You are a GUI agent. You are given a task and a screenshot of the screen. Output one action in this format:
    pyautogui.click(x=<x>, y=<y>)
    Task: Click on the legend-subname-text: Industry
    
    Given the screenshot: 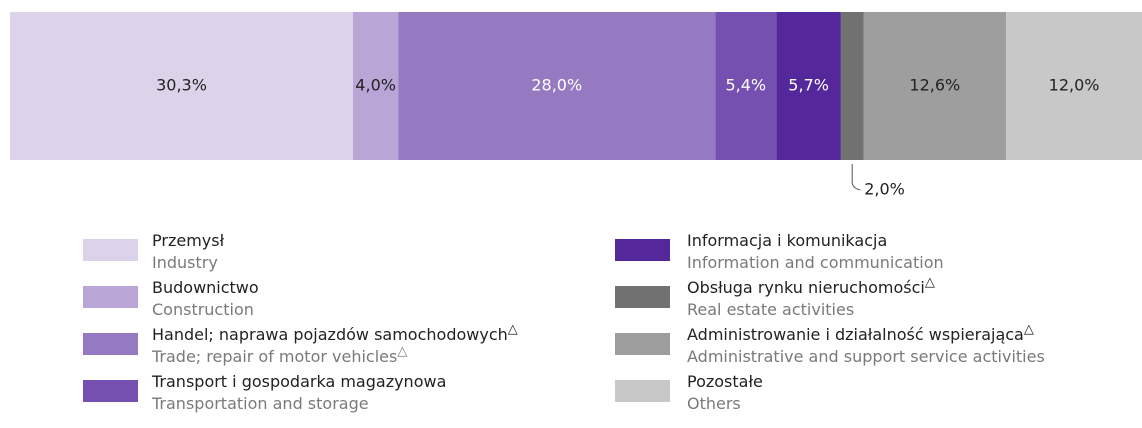 What is the action you would take?
    pyautogui.click(x=185, y=262)
    